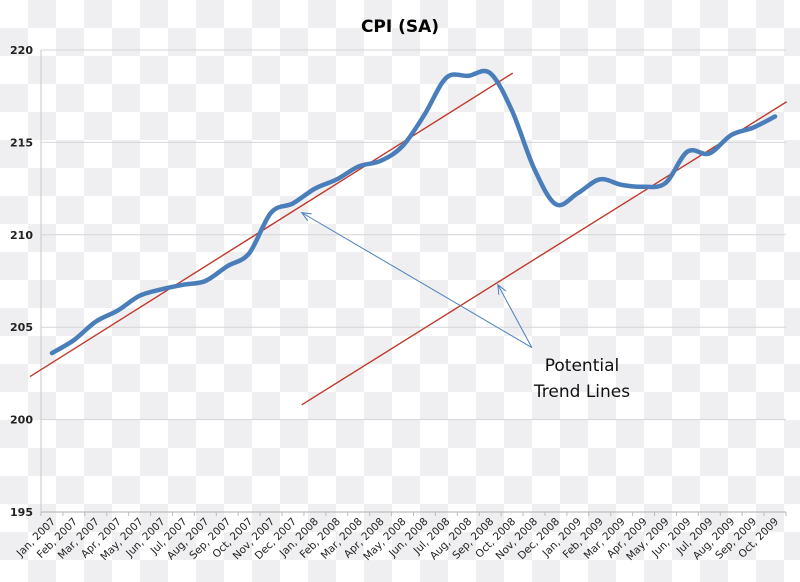 The image size is (800, 582). What do you see at coordinates (400, 27) in the screenshot?
I see `chart-title: CPI (SA)` at bounding box center [400, 27].